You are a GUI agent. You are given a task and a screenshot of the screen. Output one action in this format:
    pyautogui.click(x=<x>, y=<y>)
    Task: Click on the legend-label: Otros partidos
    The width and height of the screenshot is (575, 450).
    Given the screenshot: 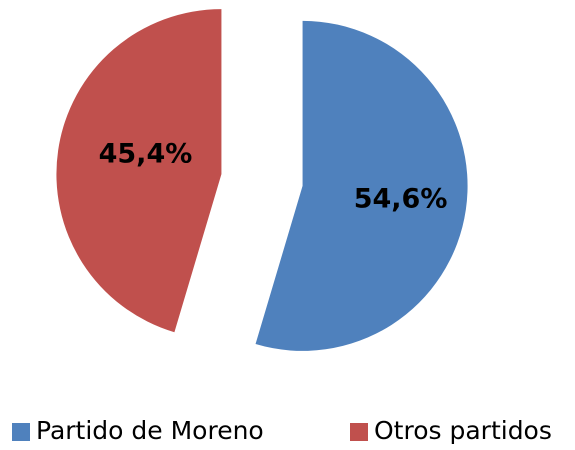 What is the action you would take?
    pyautogui.click(x=463, y=430)
    